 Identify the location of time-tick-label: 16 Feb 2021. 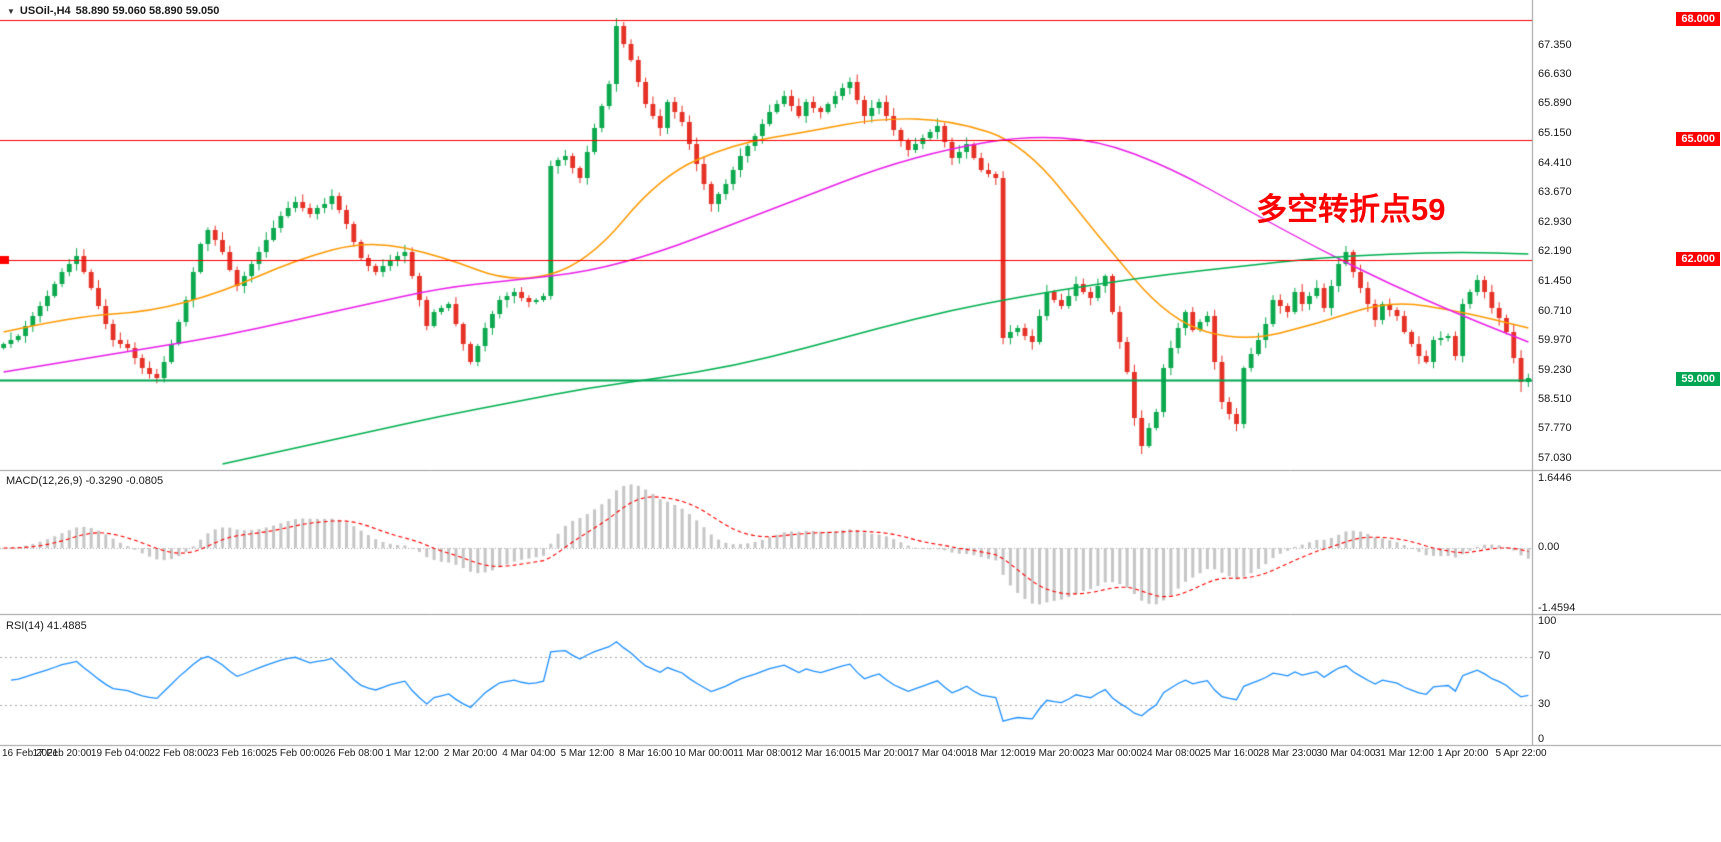
(30, 753).